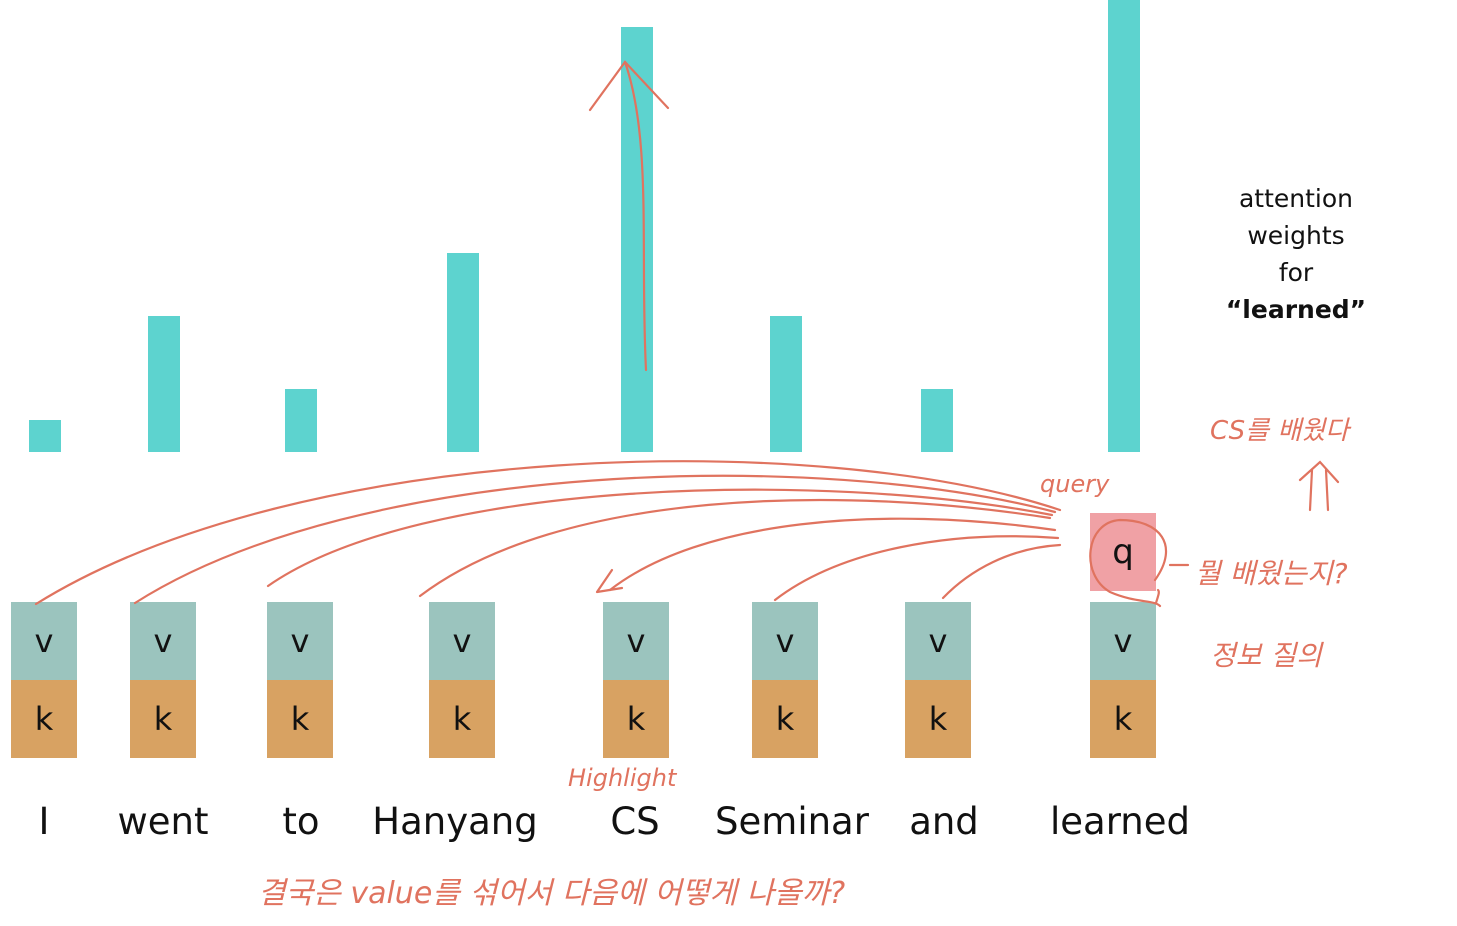 The image size is (1457, 926). I want to click on value-box-learned: v, so click(1123, 641).